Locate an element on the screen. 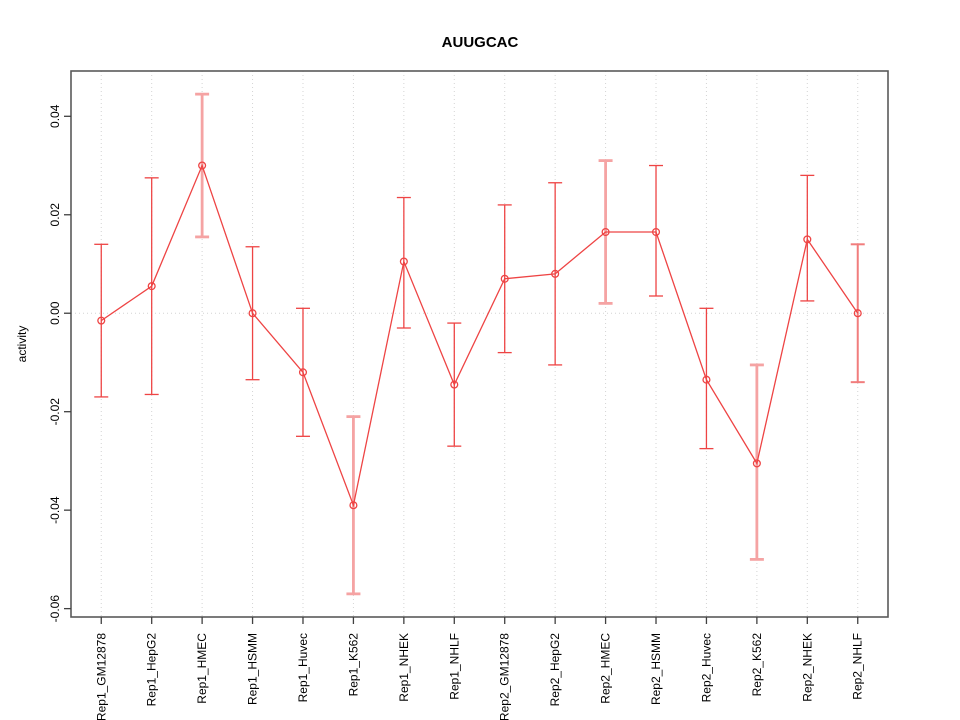 The height and width of the screenshot is (720, 960). y-tick-label: 0.00 is located at coordinates (55, 313).